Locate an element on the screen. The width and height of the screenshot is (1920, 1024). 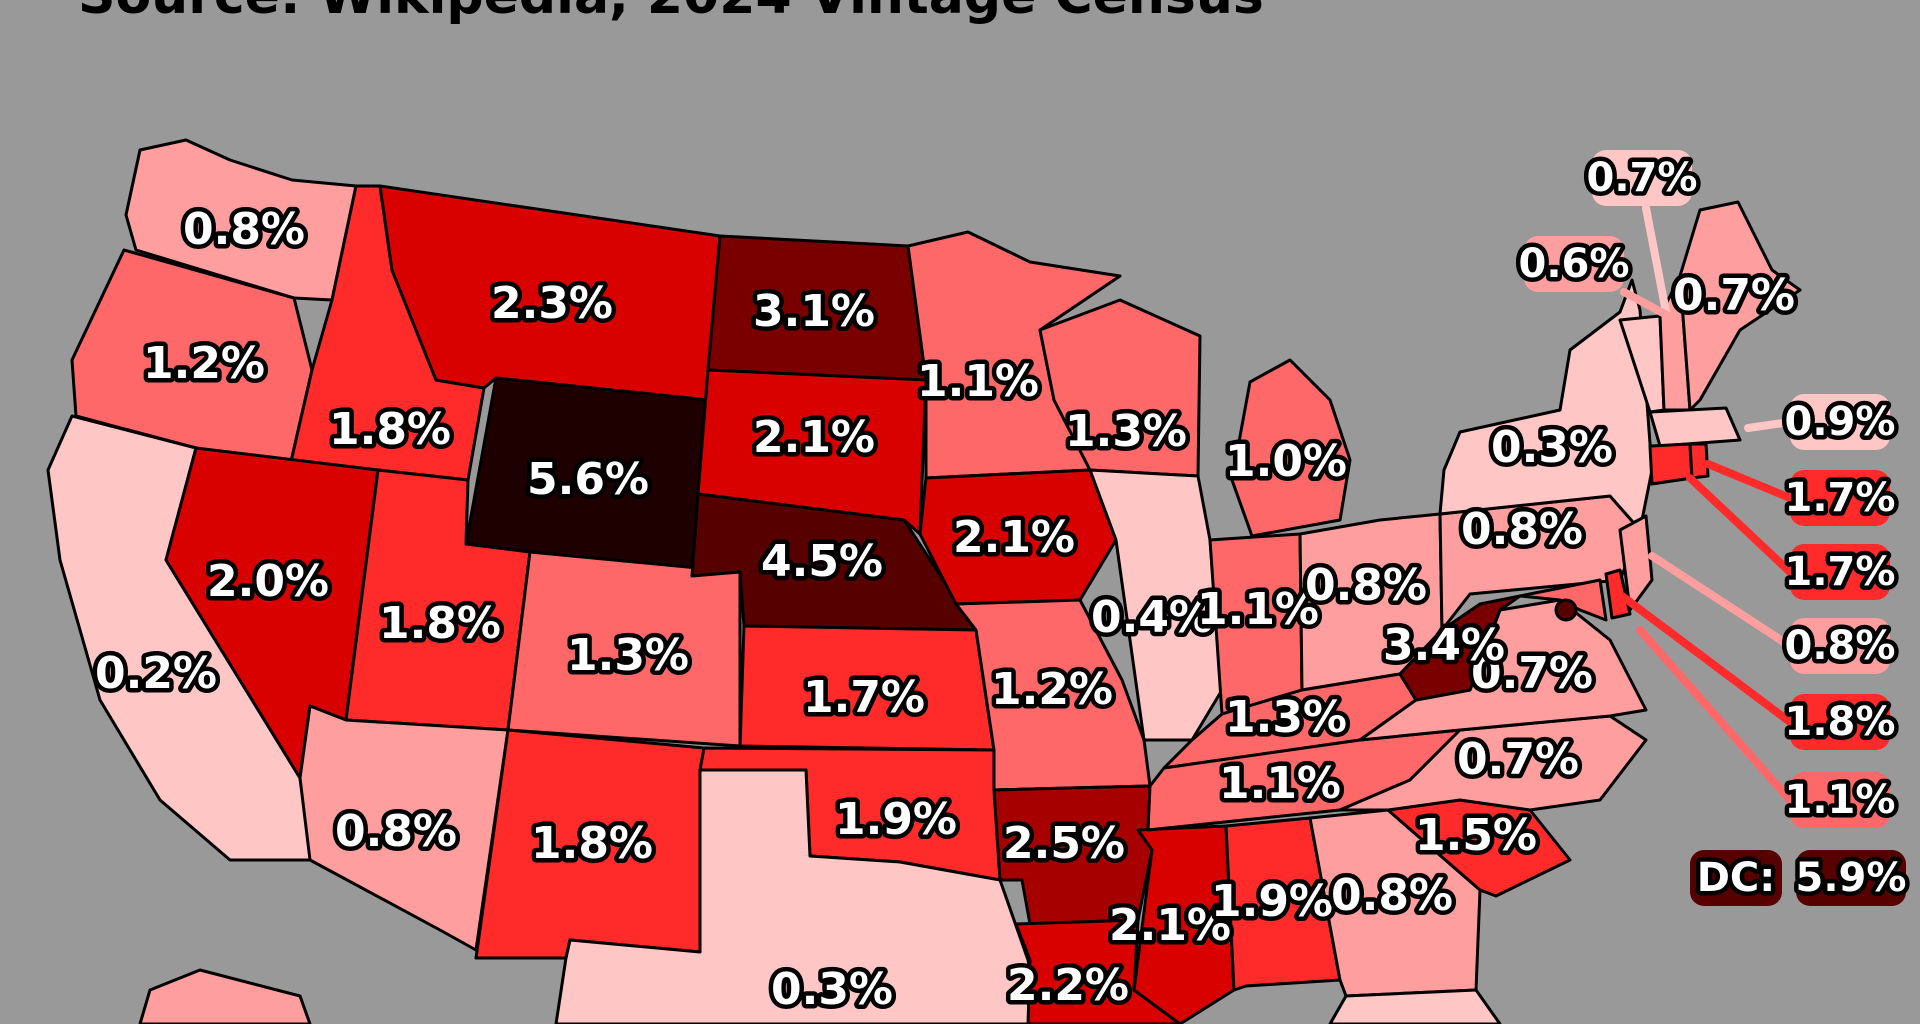
label-DC: 5.9% is located at coordinates (1851, 878).